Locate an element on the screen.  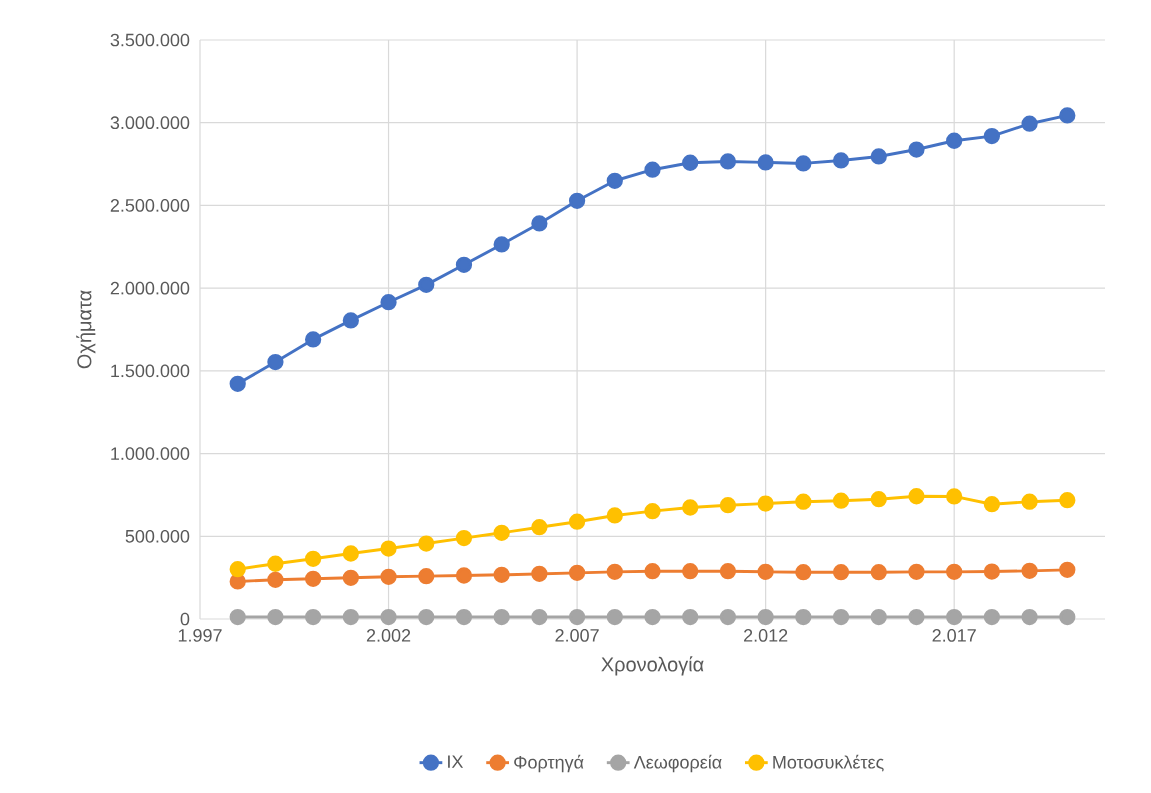
y-tick-label: 2.500.000 is located at coordinates (150, 205).